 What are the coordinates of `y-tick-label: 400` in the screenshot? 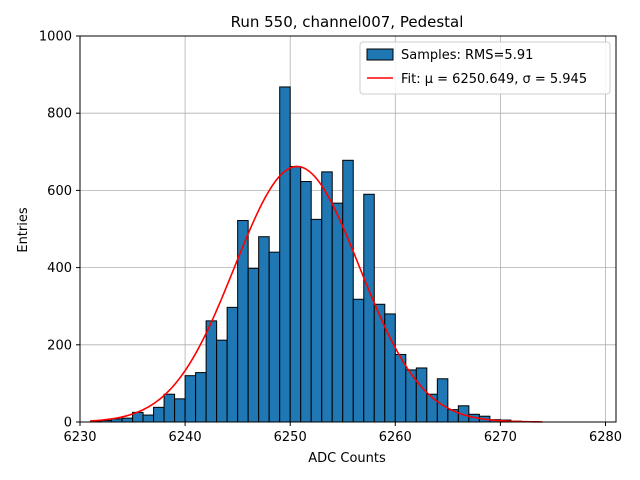 It's located at (59, 268).